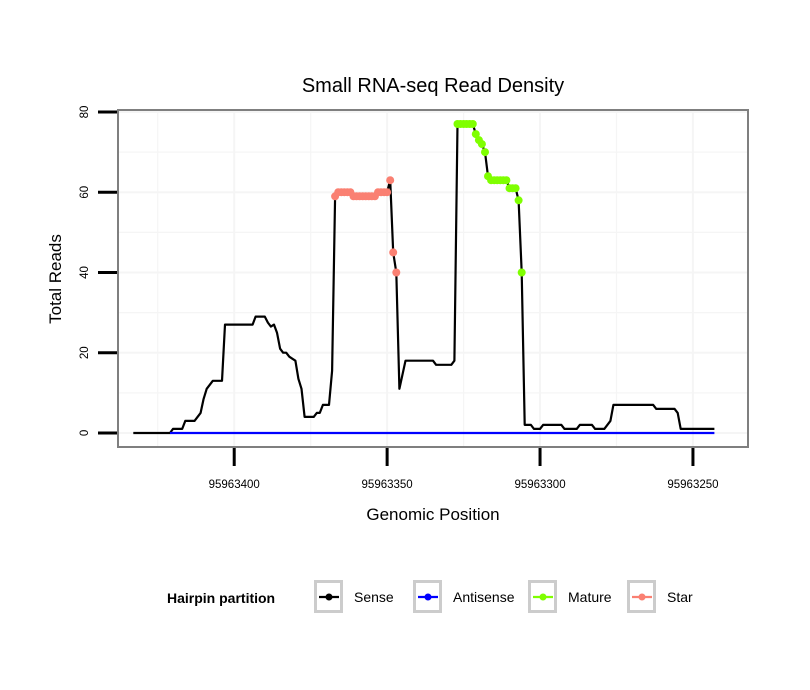  Describe the element at coordinates (692, 485) in the screenshot. I see `x-tick-label: 95963250` at that location.